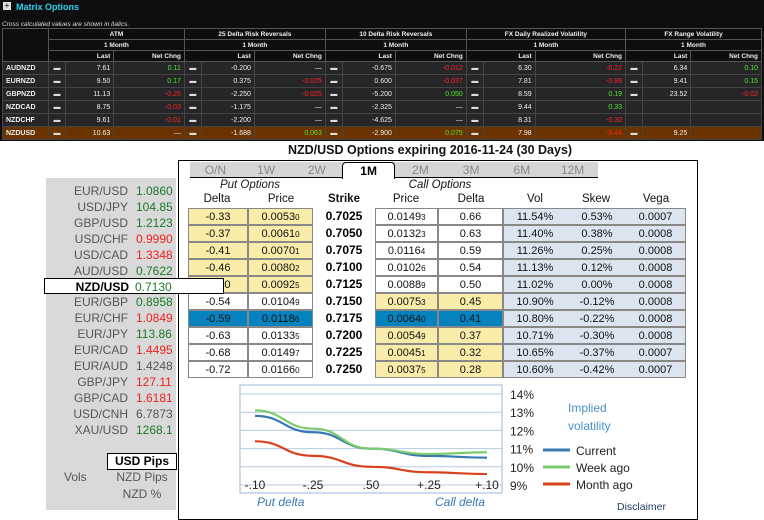  What do you see at coordinates (406, 233) in the screenshot?
I see `call-price: 0.01323` at bounding box center [406, 233].